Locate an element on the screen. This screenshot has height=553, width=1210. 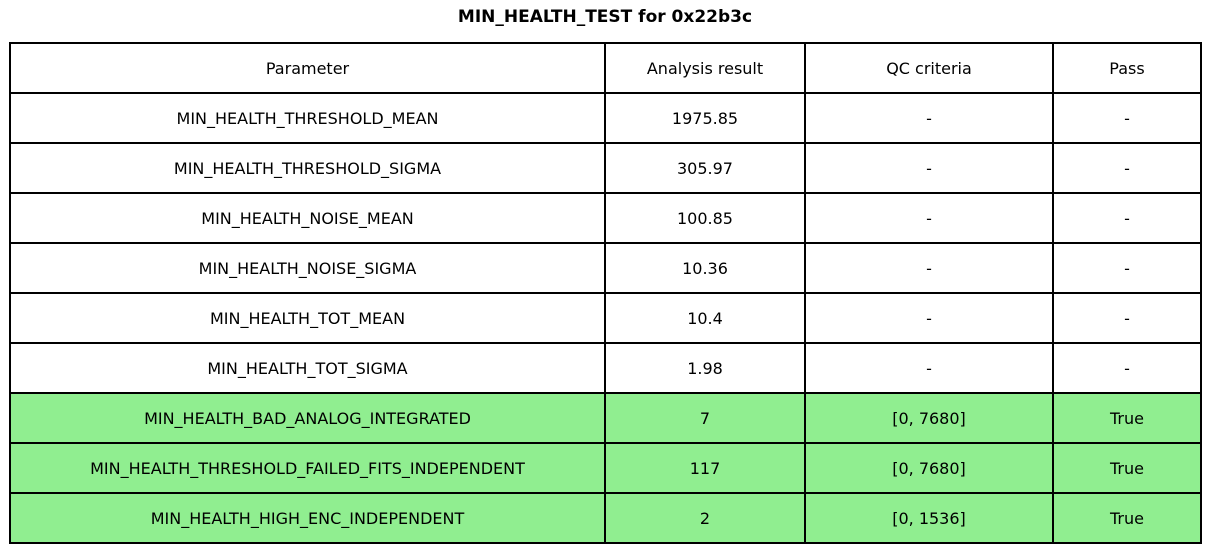
table-row: MIN_HEALTH_THRESHOLD_MEAN 1975.85 - - is located at coordinates (605, 118).